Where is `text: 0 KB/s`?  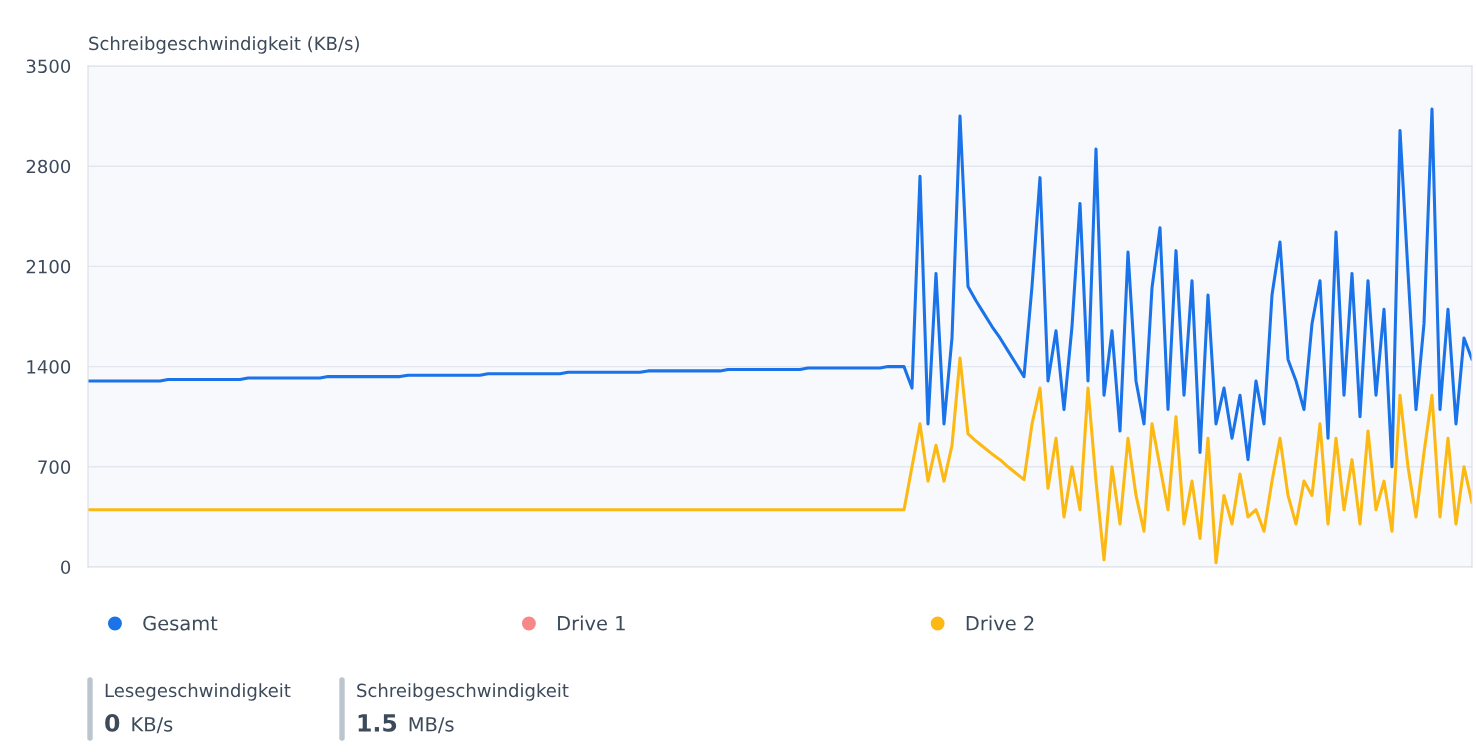 text: 0 KB/s is located at coordinates (139, 723).